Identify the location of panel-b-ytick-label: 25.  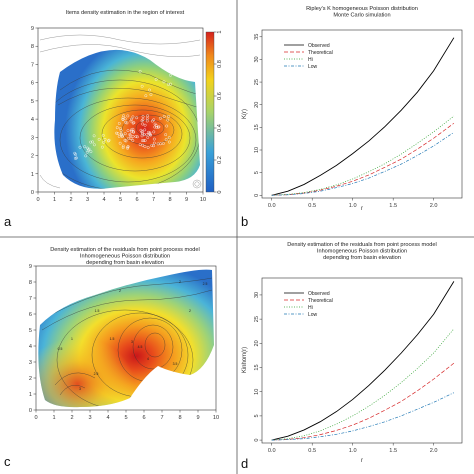
(257, 82).